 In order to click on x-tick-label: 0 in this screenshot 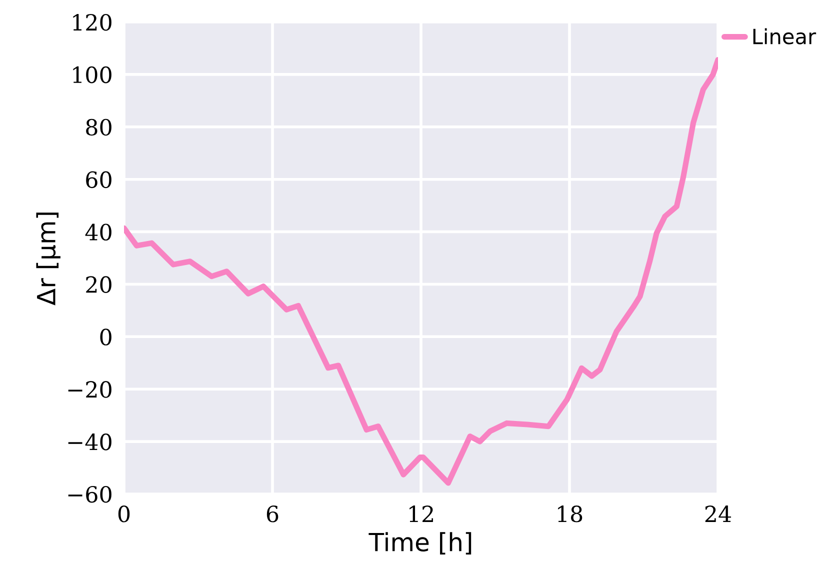, I will do `click(124, 514)`.